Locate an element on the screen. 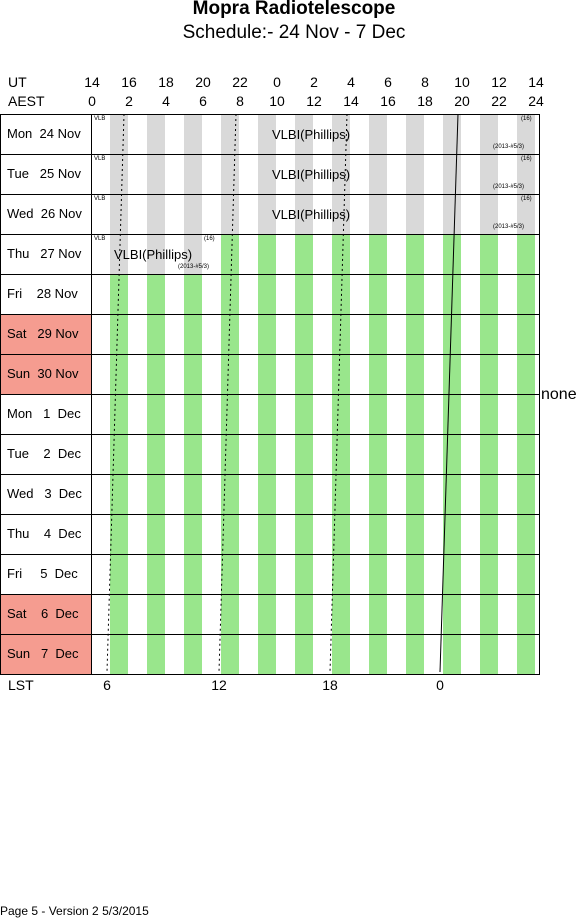 The height and width of the screenshot is (919, 588). aest-label: AEST is located at coordinates (26, 101).